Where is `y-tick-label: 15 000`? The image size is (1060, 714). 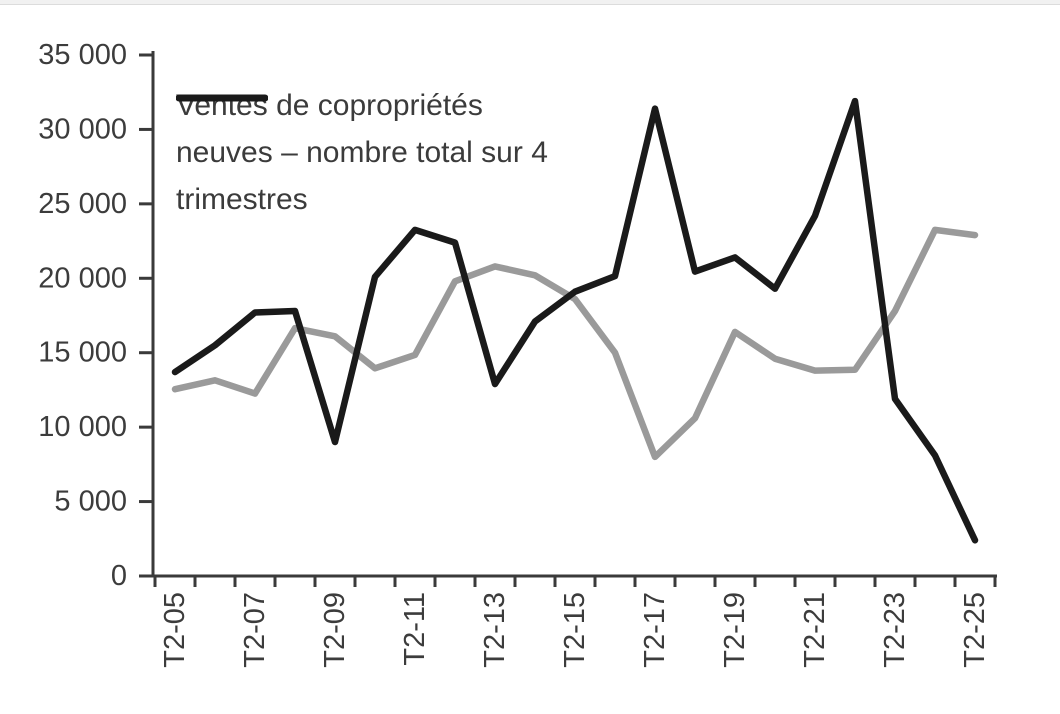 y-tick-label: 15 000 is located at coordinates (82, 353).